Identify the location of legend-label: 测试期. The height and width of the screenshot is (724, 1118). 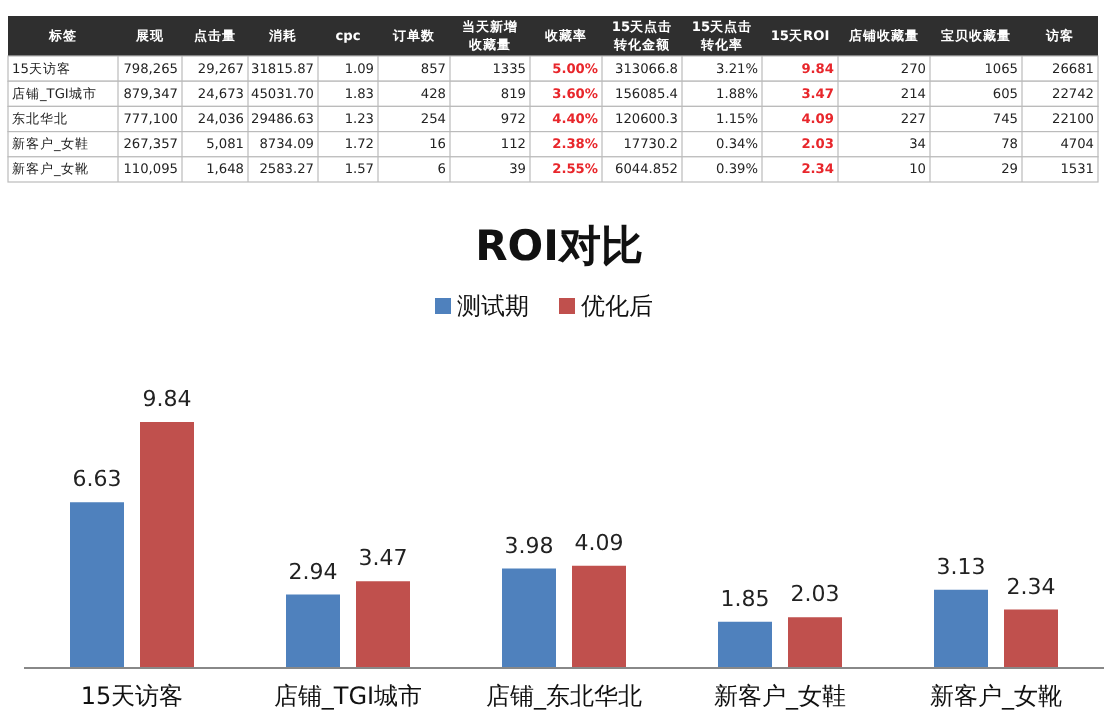
(493, 306).